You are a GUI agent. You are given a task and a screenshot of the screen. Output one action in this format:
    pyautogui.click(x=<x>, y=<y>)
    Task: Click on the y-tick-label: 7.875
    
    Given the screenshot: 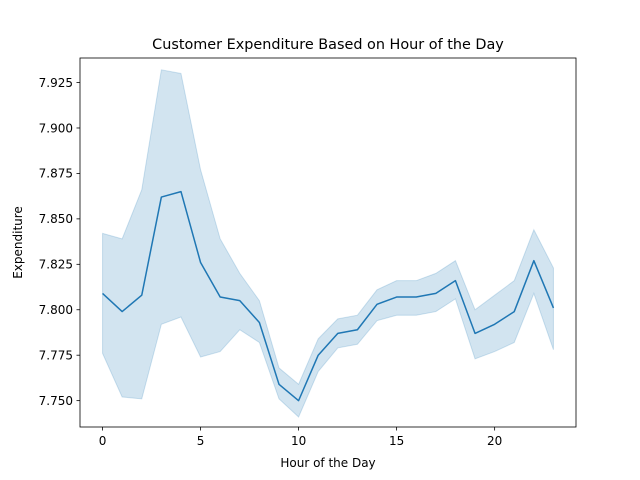 What is the action you would take?
    pyautogui.click(x=56, y=174)
    